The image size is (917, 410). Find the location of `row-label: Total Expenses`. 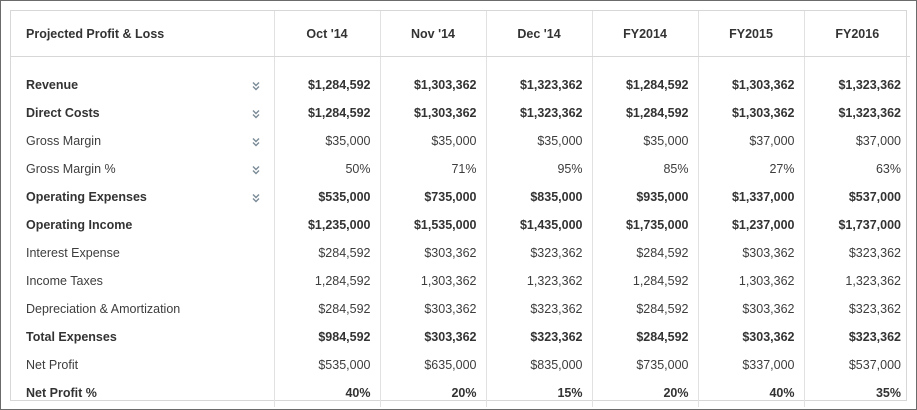

row-label: Total Expenses is located at coordinates (71, 337).